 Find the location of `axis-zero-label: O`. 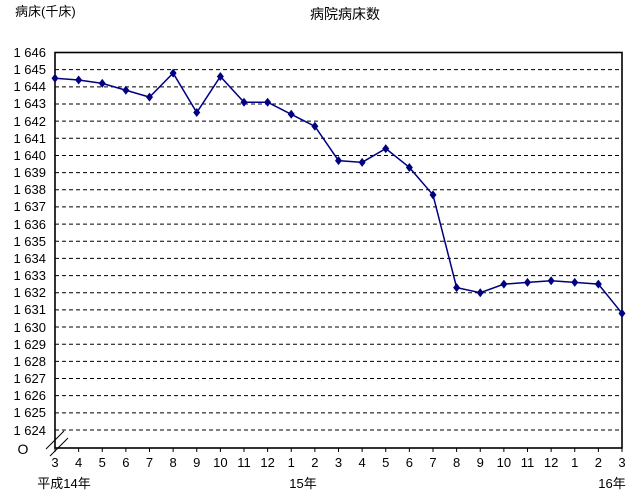

axis-zero-label: O is located at coordinates (23, 449).